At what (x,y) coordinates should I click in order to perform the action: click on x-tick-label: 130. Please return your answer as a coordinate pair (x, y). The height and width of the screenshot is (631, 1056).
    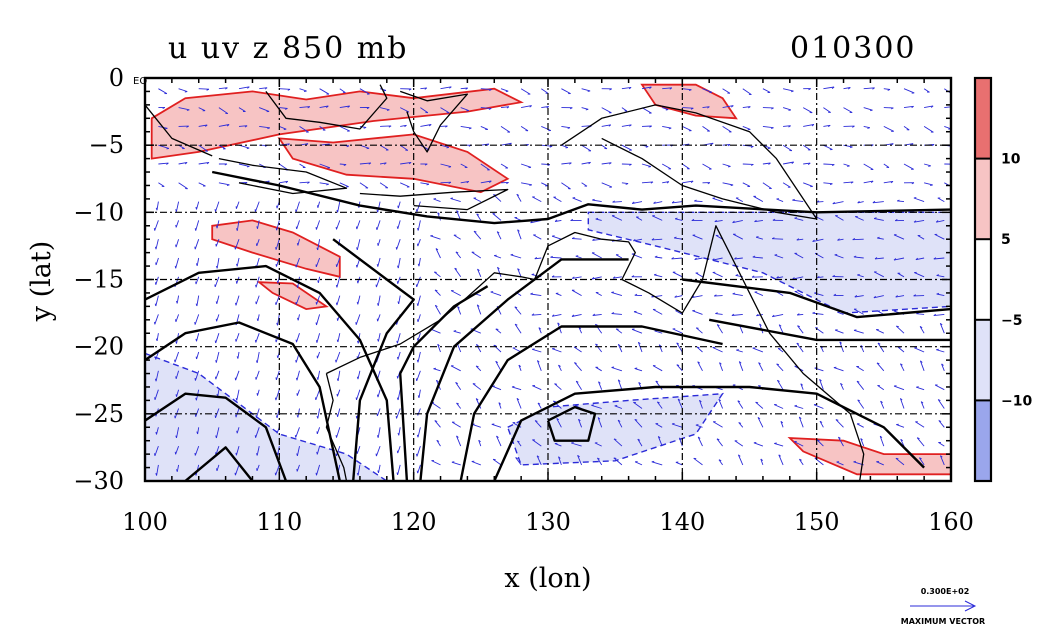
    Looking at the image, I should click on (548, 522).